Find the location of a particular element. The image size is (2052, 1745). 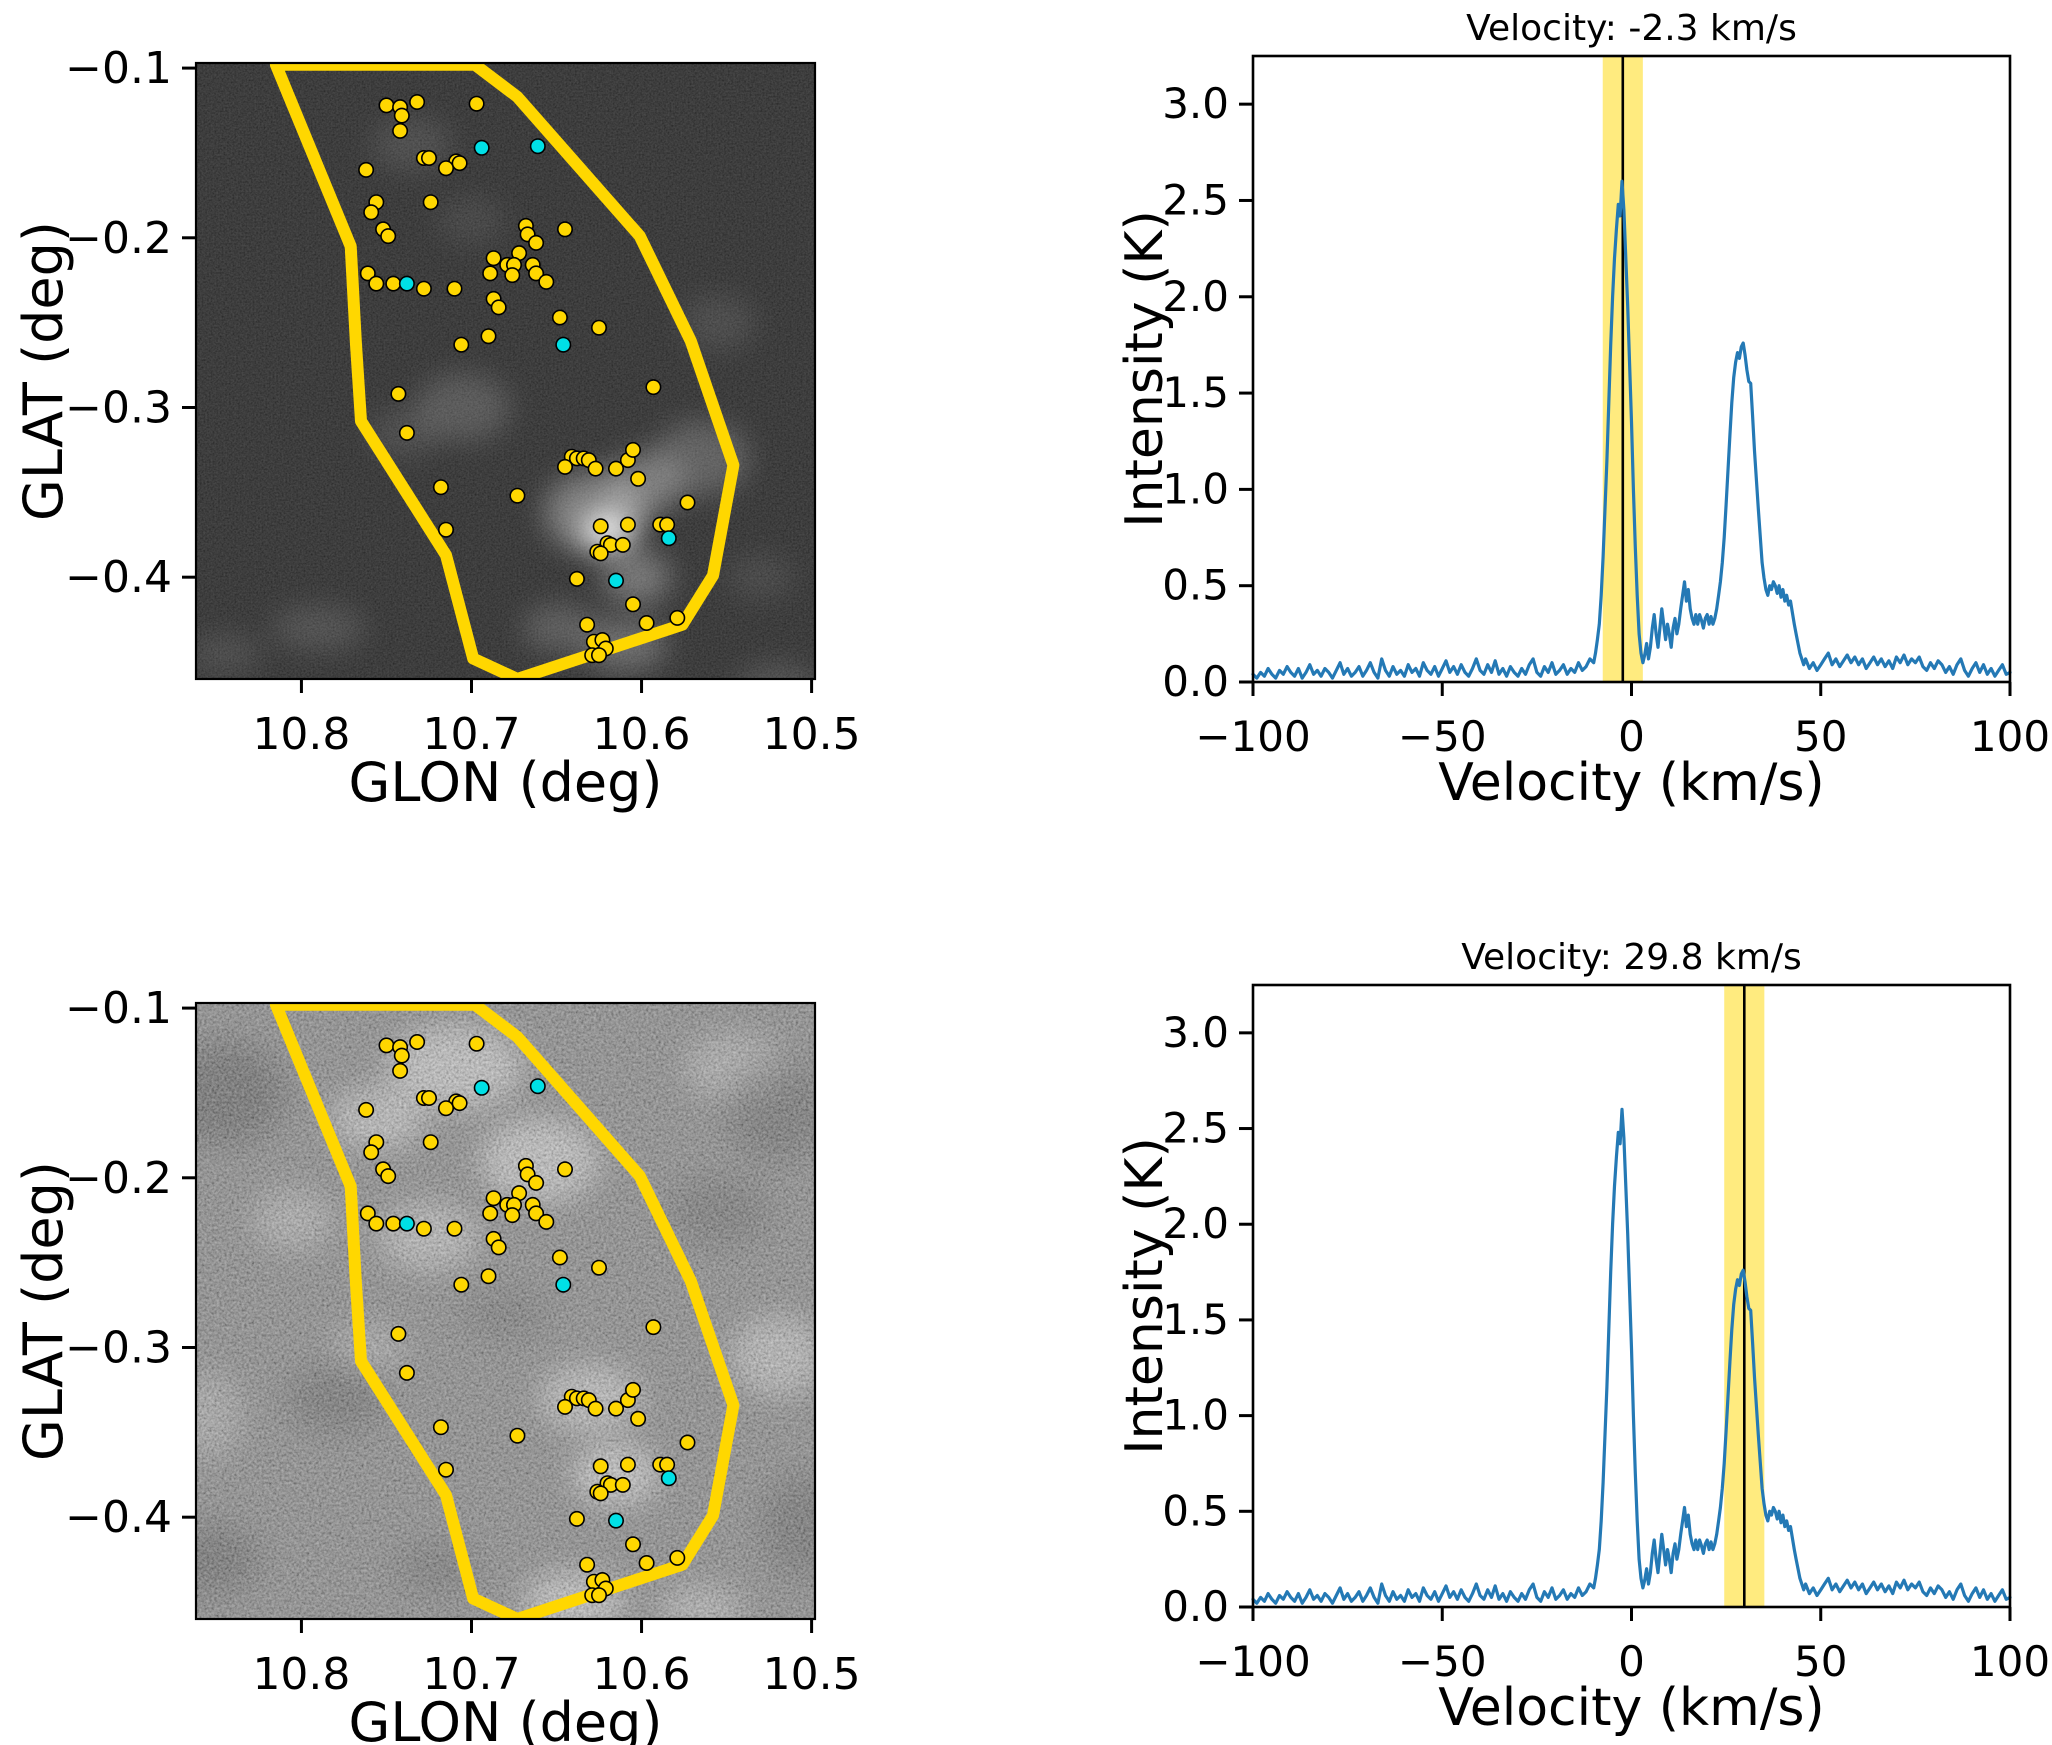

y-tick-label: −0.4 is located at coordinates (118, 1517).